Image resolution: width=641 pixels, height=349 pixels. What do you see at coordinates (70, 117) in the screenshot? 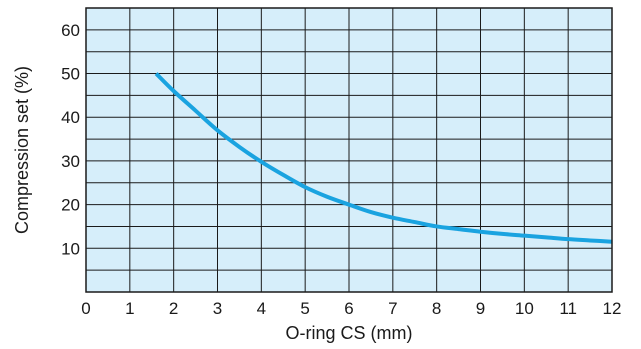
I see `y-tick-label: 40` at bounding box center [70, 117].